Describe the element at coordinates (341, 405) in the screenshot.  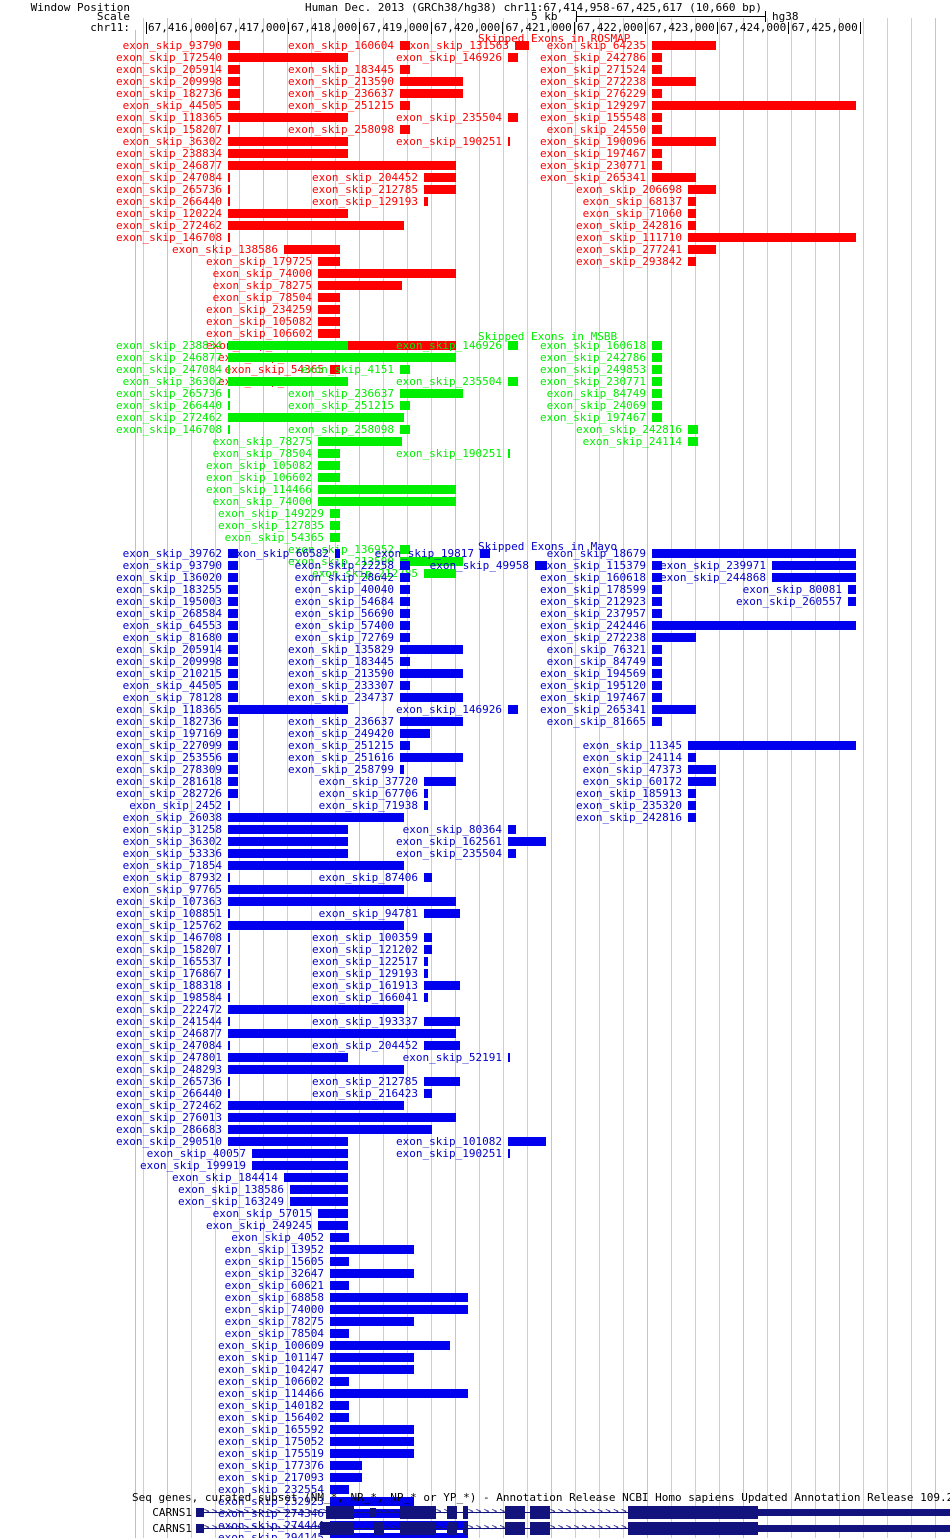
I see `feature-label: exon_skip_251215` at that location.